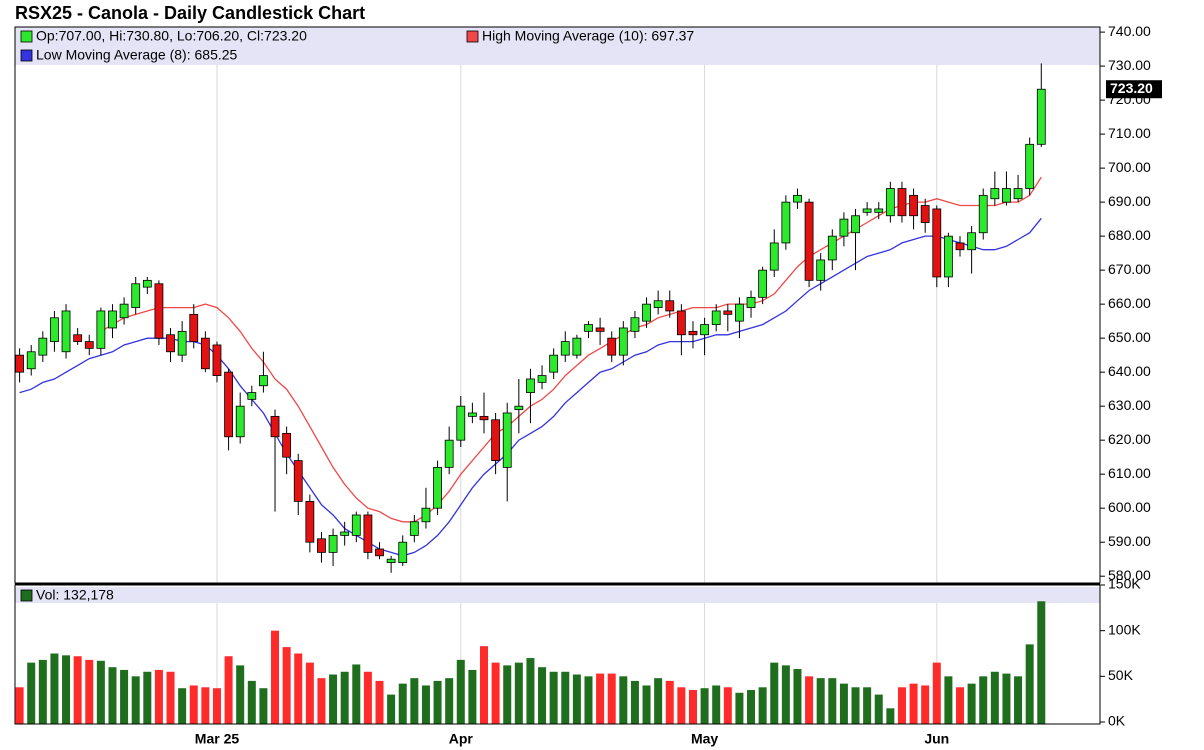  What do you see at coordinates (1129, 65) in the screenshot?
I see `y-tick-label: 730.00` at bounding box center [1129, 65].